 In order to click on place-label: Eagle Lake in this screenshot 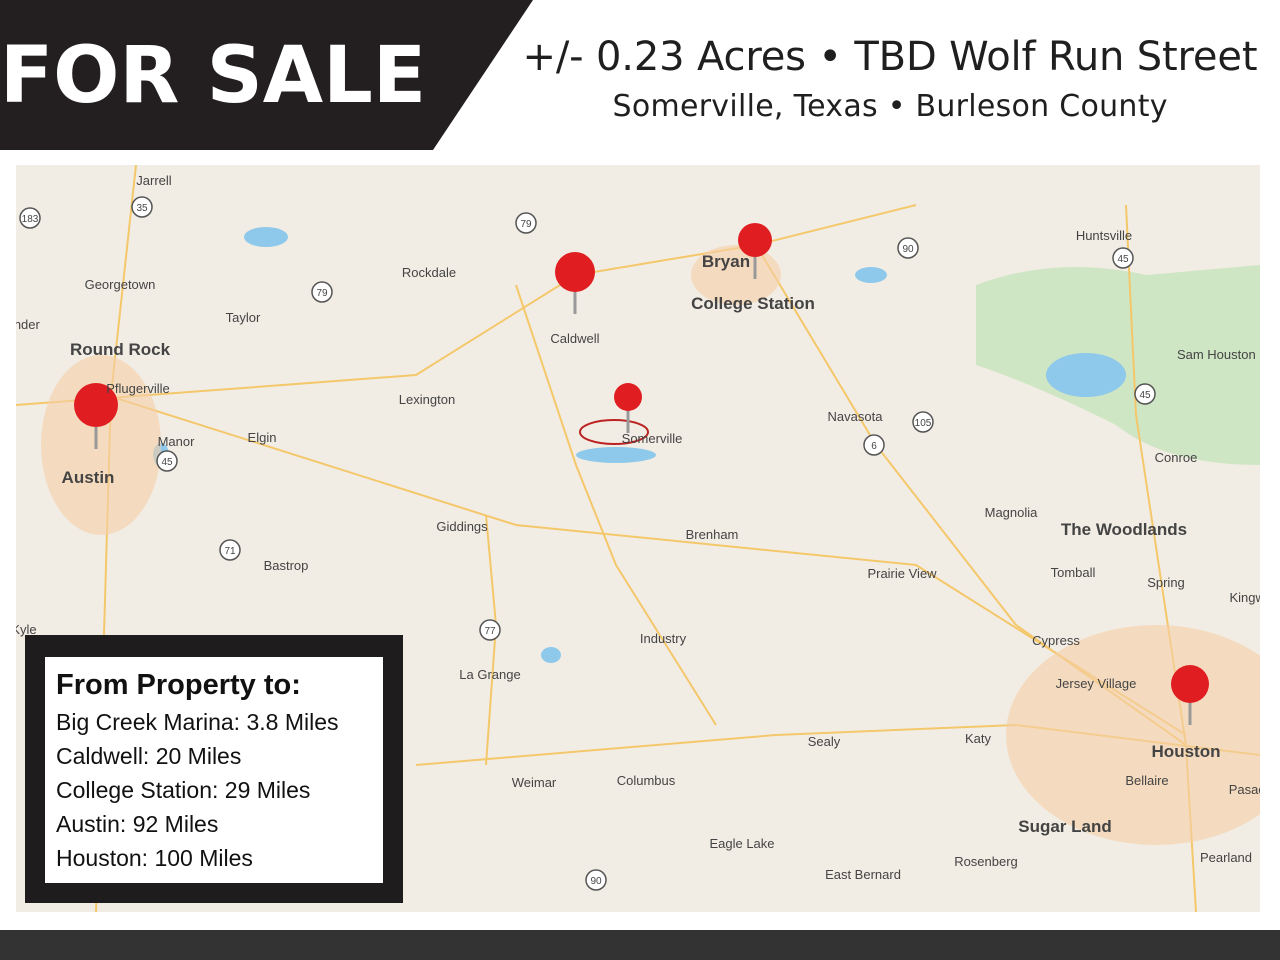, I will do `click(741, 843)`.